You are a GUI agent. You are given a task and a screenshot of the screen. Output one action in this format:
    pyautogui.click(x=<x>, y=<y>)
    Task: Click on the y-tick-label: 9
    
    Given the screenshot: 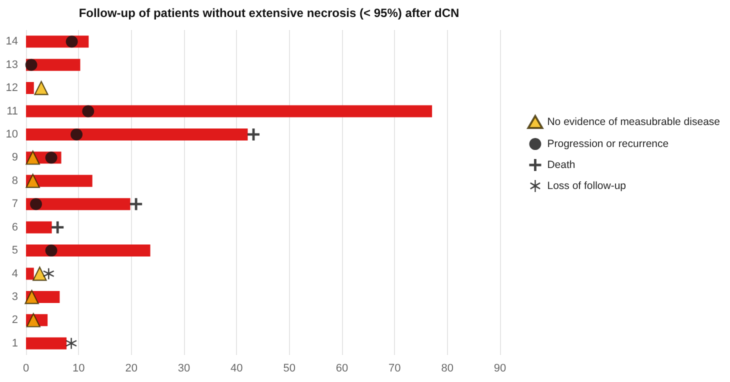 What is the action you would take?
    pyautogui.click(x=15, y=158)
    